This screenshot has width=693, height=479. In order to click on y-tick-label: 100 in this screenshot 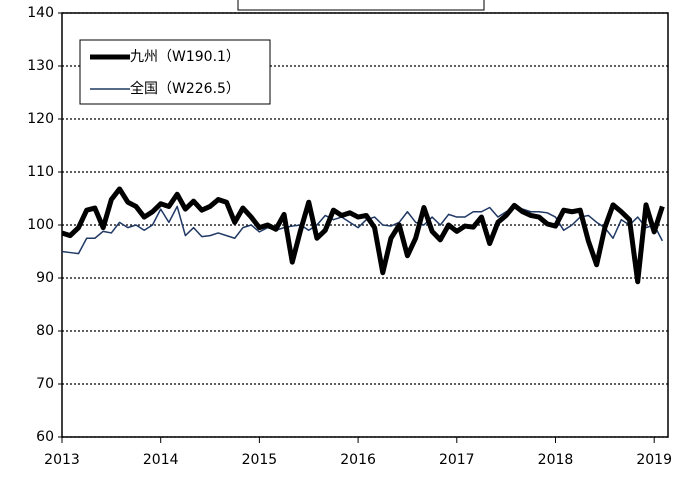, I will do `click(40, 225)`.